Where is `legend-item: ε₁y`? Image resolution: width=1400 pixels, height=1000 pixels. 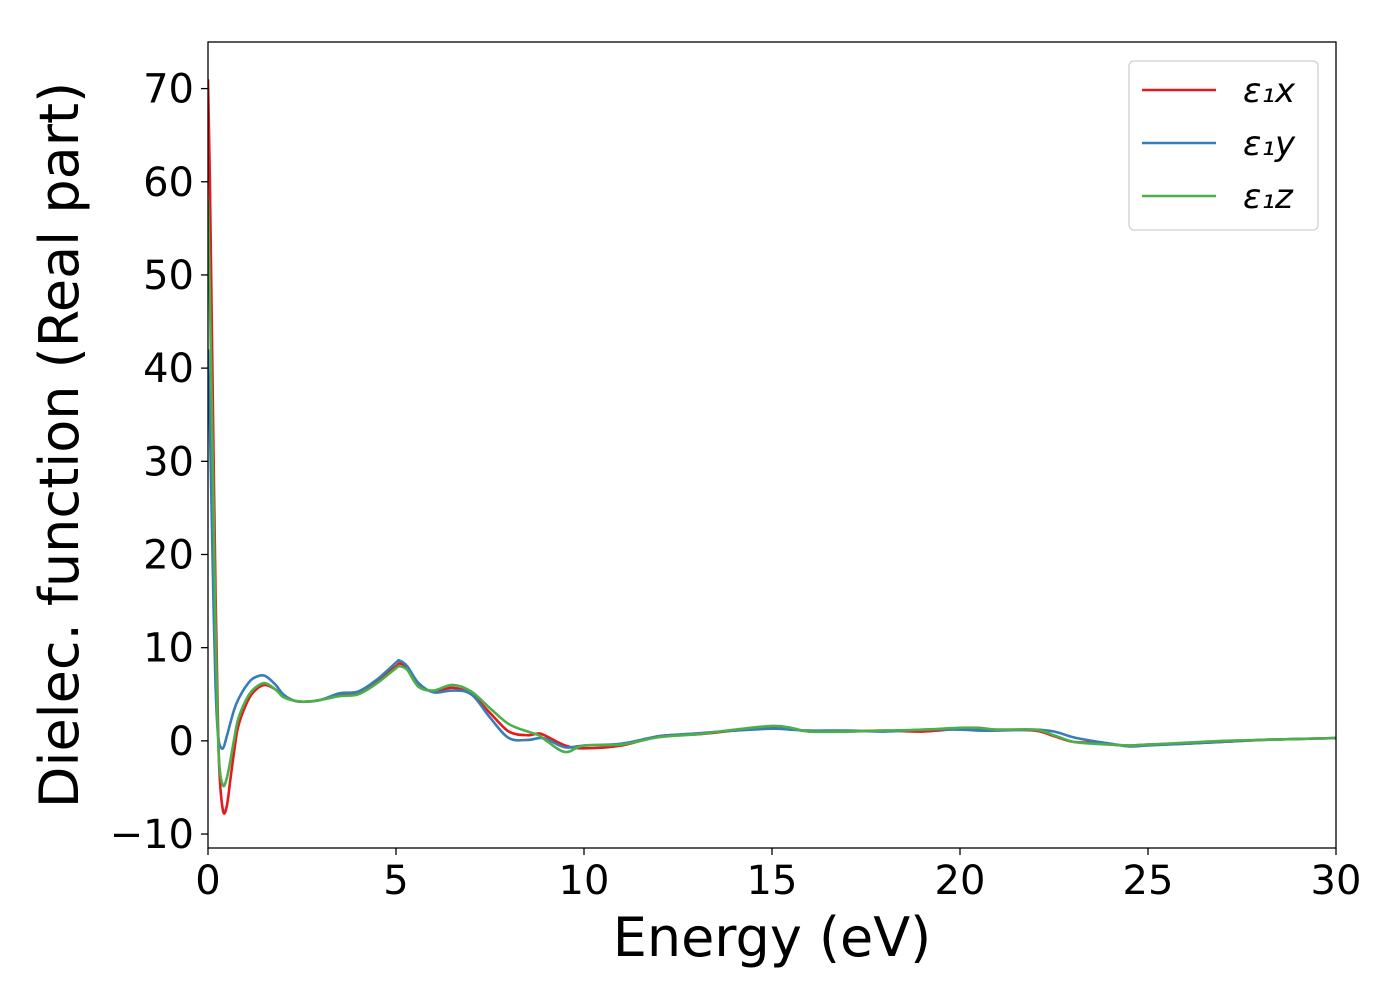 legend-item: ε₁y is located at coordinates (1219, 144).